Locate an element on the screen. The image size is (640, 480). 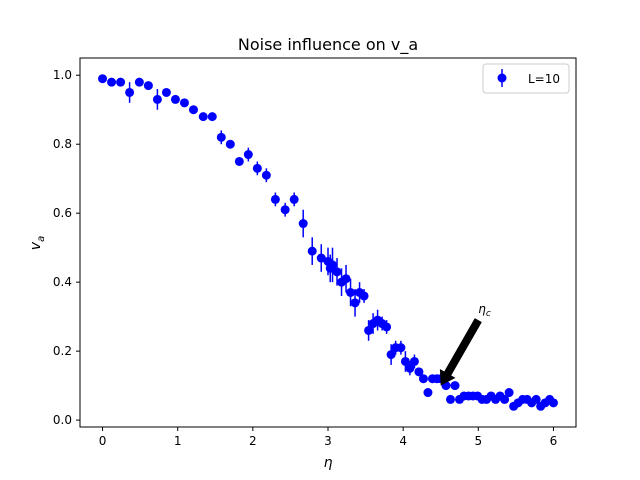
x-tick-label: 3 is located at coordinates (328, 441).